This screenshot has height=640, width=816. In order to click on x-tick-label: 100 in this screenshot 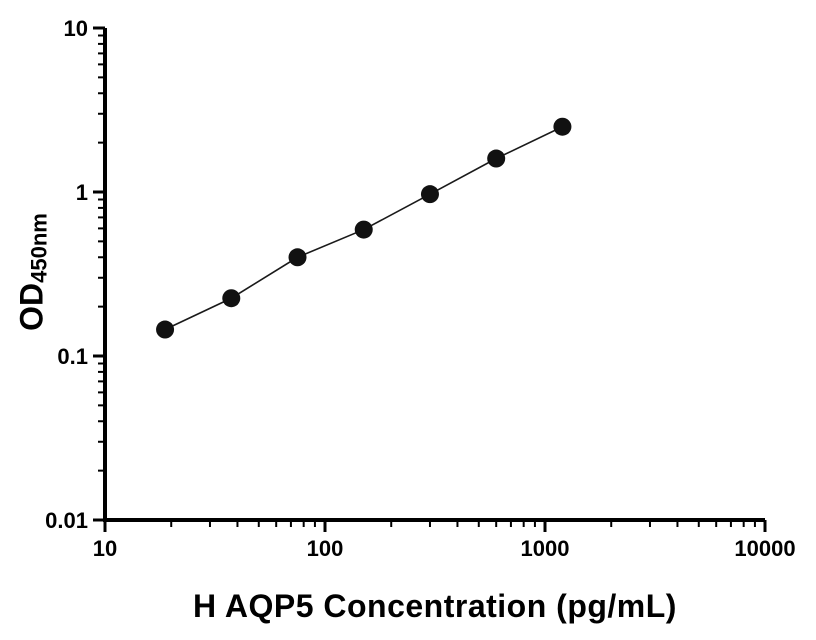, I will do `click(325, 548)`.